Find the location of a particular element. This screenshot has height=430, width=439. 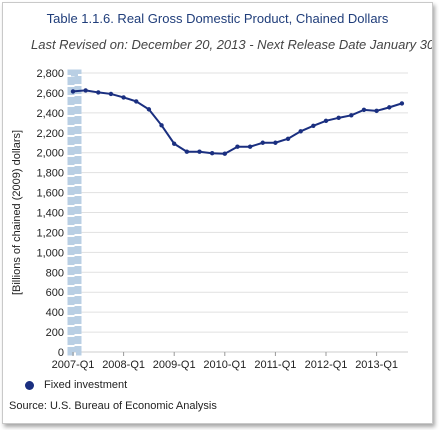

y-tick-label: 2,400 is located at coordinates (50, 114).